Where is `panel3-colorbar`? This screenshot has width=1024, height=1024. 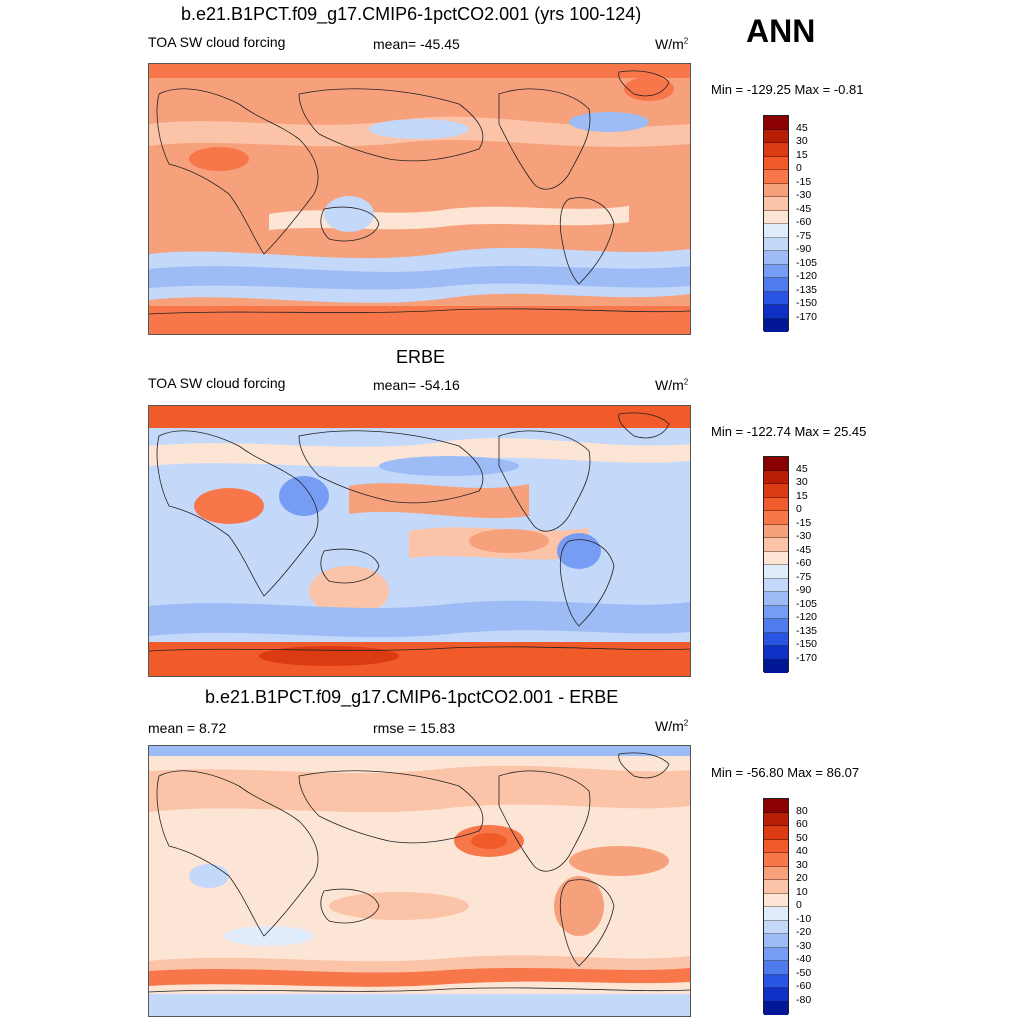
panel3-colorbar is located at coordinates (776, 906).